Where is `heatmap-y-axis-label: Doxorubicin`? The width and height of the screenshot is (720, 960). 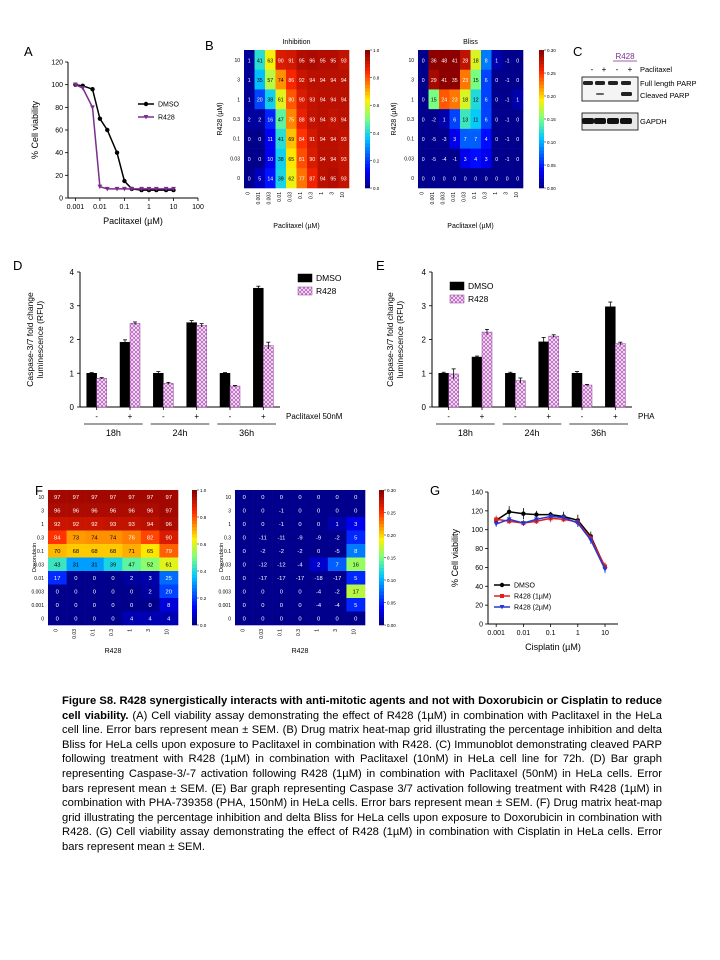 heatmap-y-axis-label: Doxorubicin is located at coordinates (35, 557).